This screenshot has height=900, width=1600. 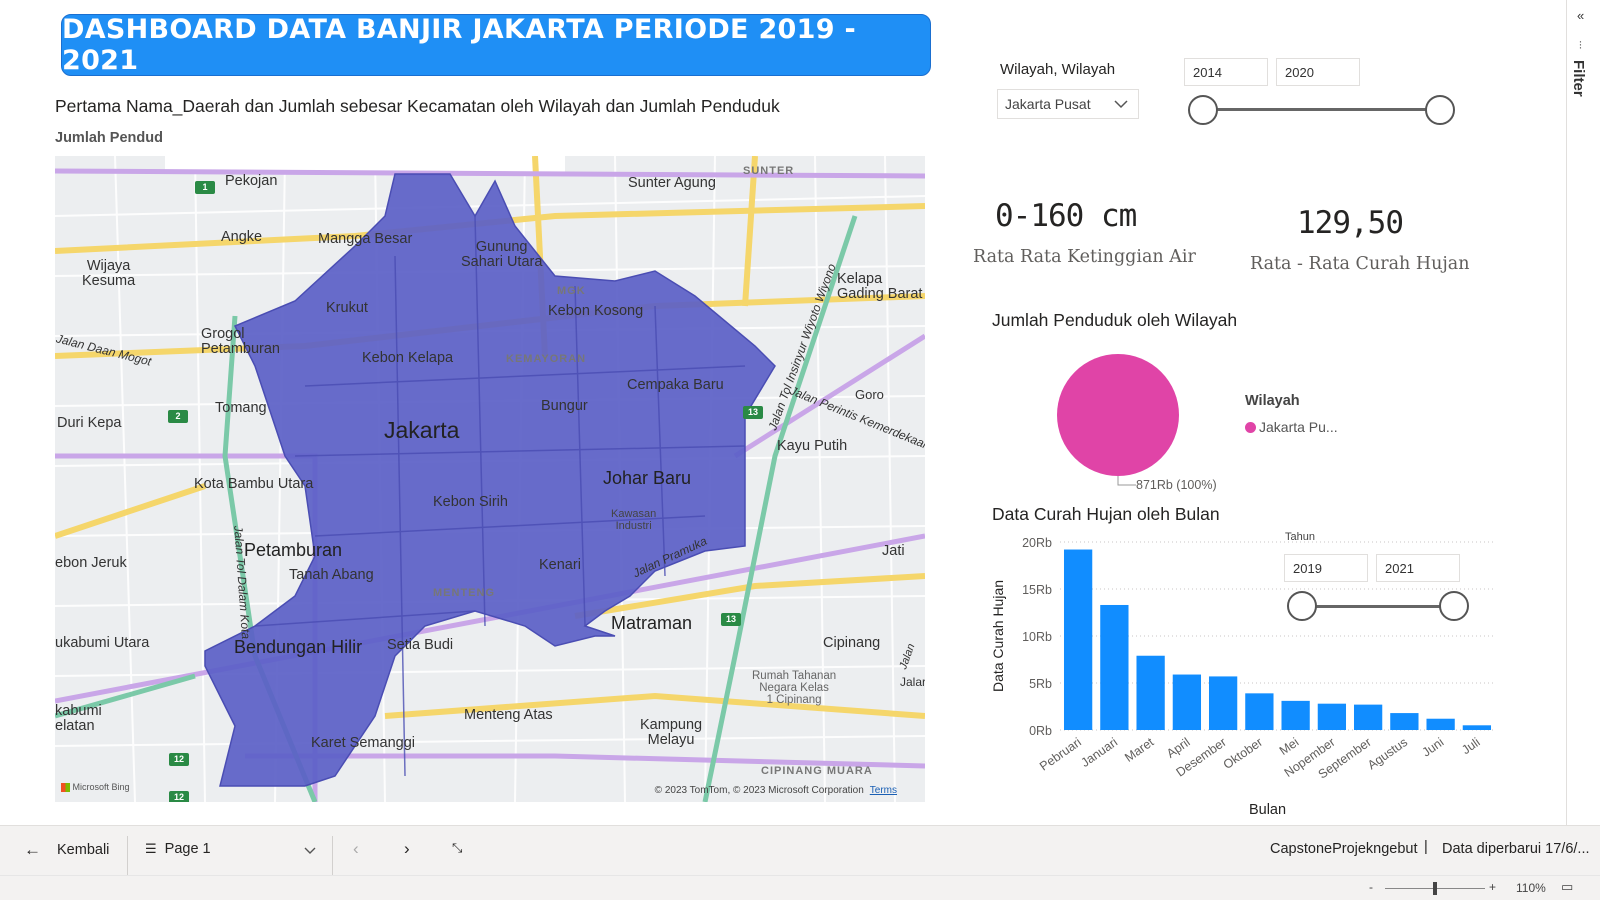 What do you see at coordinates (240, 342) in the screenshot?
I see `label-grogol: Grogol Petamburan` at bounding box center [240, 342].